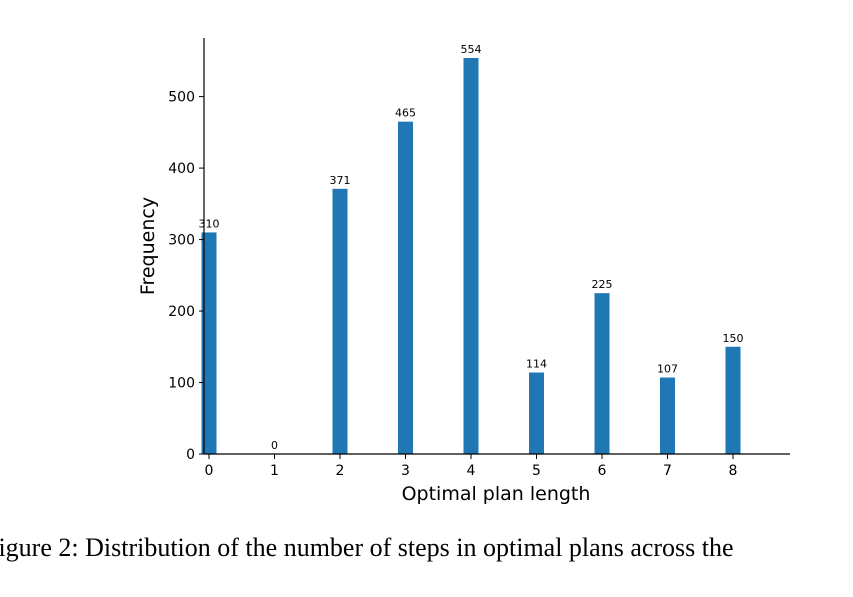 The height and width of the screenshot is (597, 853). Describe the element at coordinates (496, 494) in the screenshot. I see `x-axis-label: Optimal plan length` at that location.